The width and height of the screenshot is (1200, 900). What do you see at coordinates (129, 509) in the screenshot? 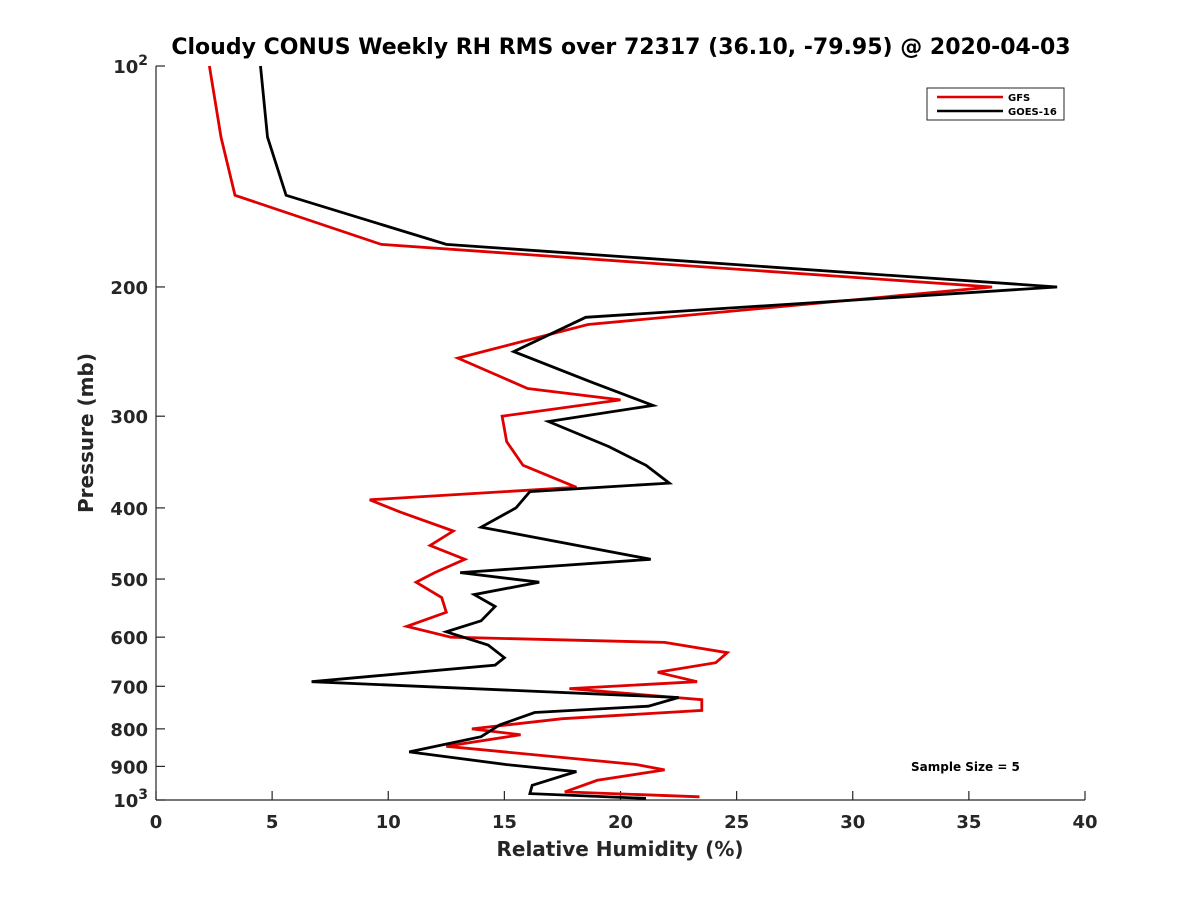
I see `y-tick-label: 400` at bounding box center [129, 509].